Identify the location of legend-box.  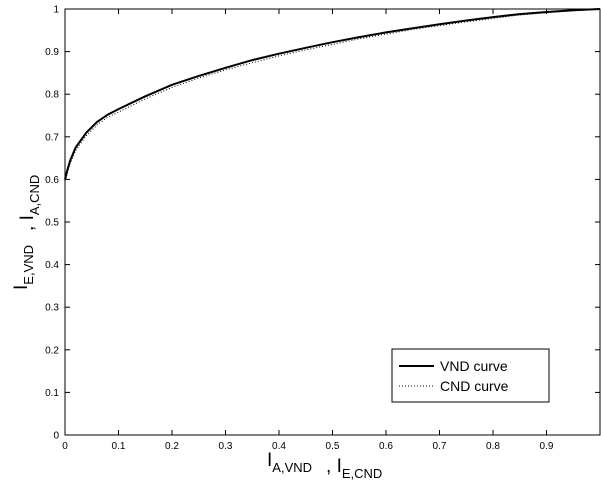
(470, 375).